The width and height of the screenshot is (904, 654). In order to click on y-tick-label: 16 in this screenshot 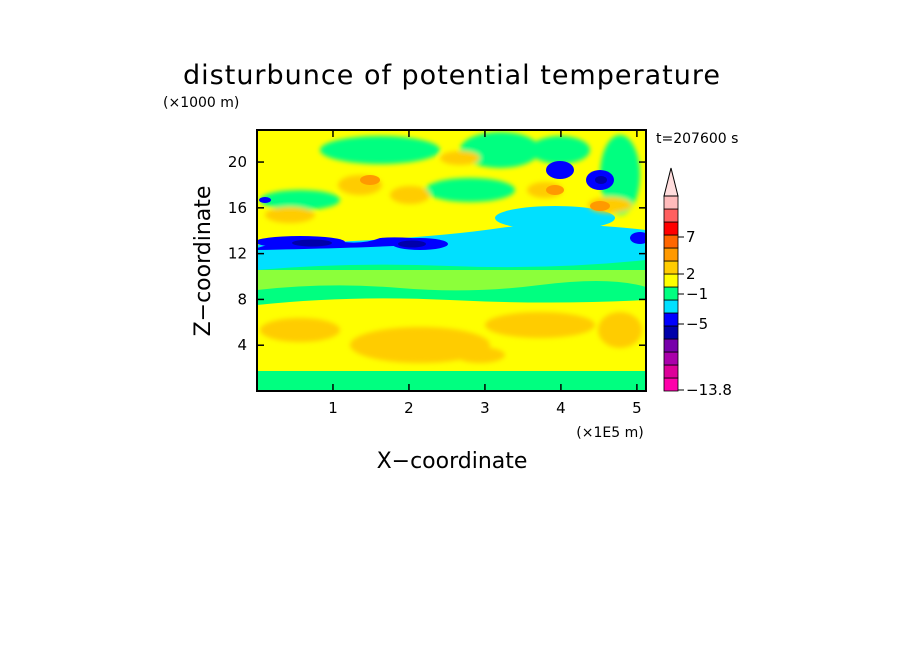, I will do `click(237, 208)`.